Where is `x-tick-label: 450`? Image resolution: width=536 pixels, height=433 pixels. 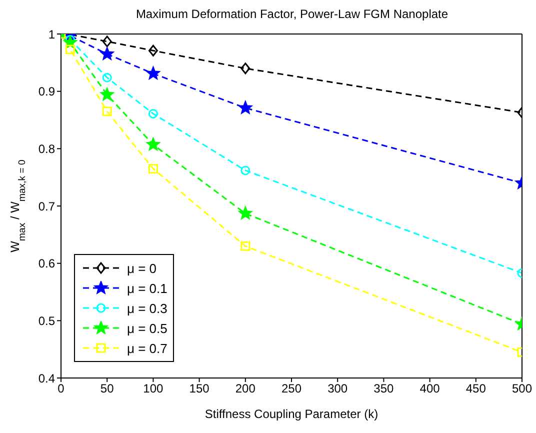
x-tick-label: 450 is located at coordinates (476, 389).